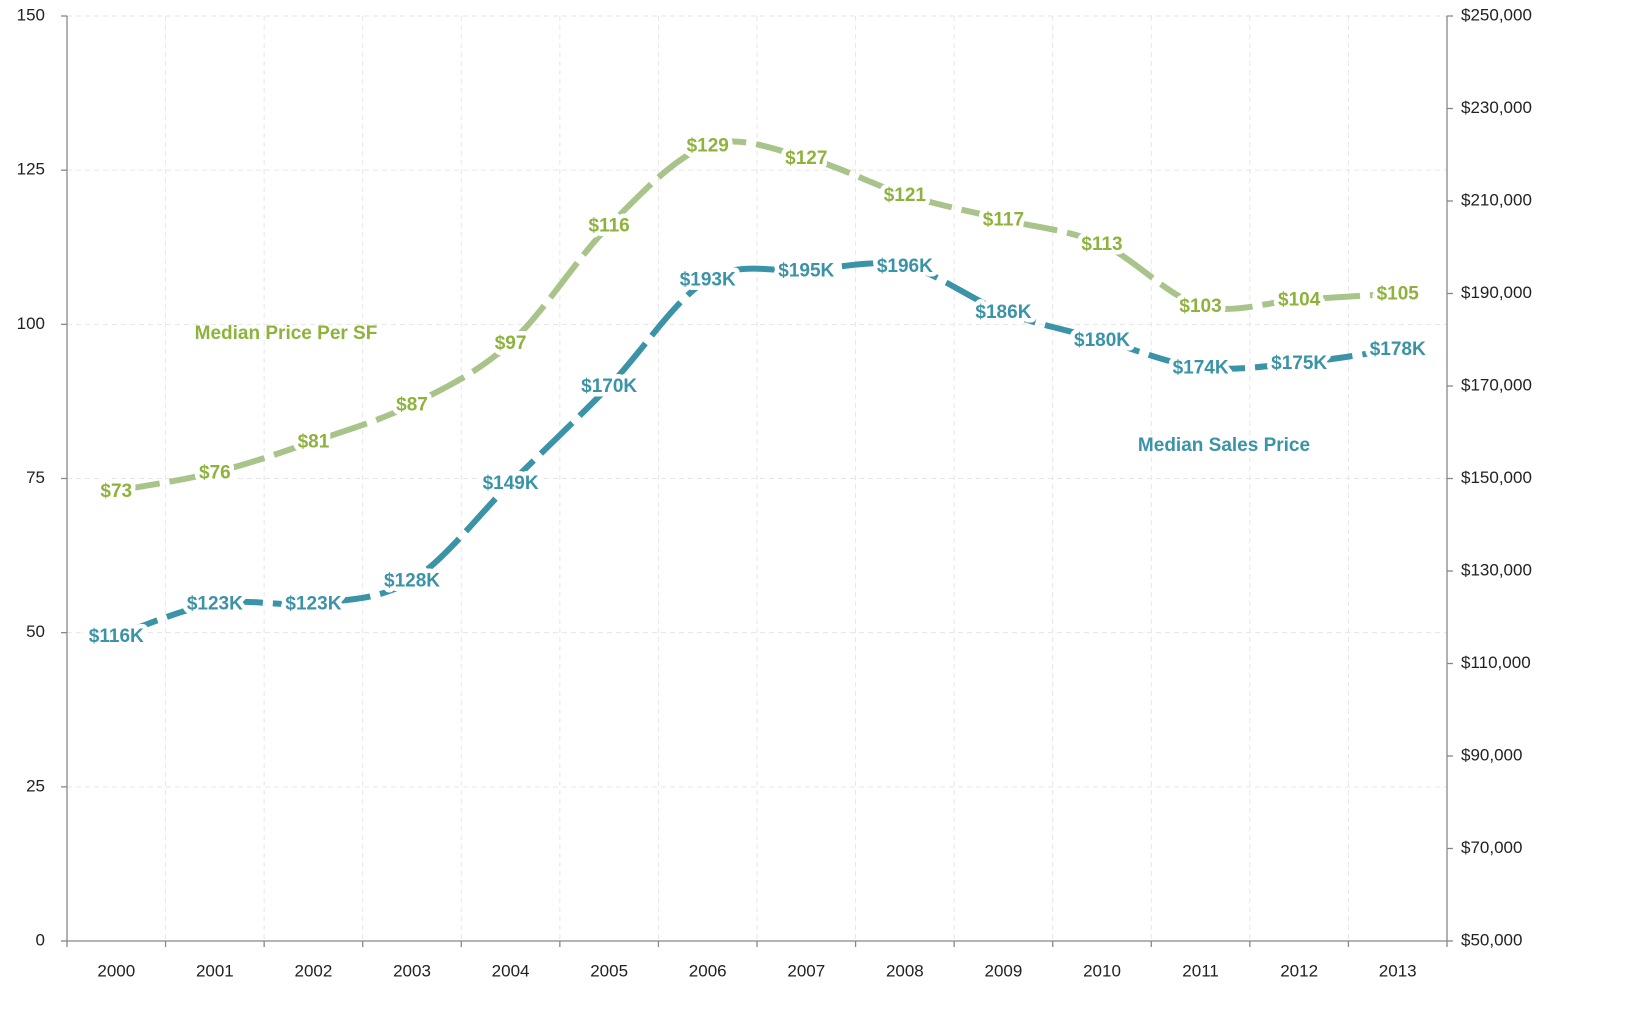  Describe the element at coordinates (31, 323) in the screenshot. I see `y-tick-label: 100` at that location.